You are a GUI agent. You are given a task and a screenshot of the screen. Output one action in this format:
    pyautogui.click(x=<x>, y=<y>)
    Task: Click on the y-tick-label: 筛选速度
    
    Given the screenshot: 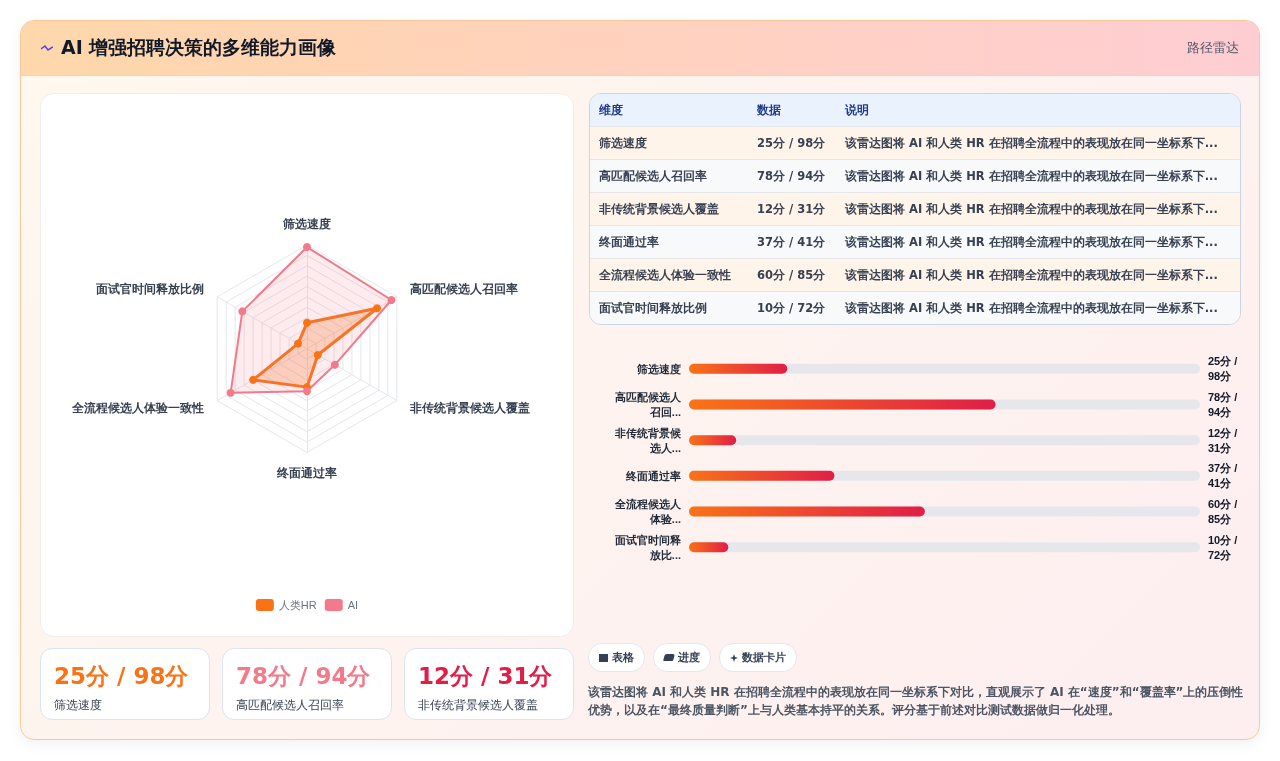 What is the action you would take?
    pyautogui.click(x=658, y=368)
    